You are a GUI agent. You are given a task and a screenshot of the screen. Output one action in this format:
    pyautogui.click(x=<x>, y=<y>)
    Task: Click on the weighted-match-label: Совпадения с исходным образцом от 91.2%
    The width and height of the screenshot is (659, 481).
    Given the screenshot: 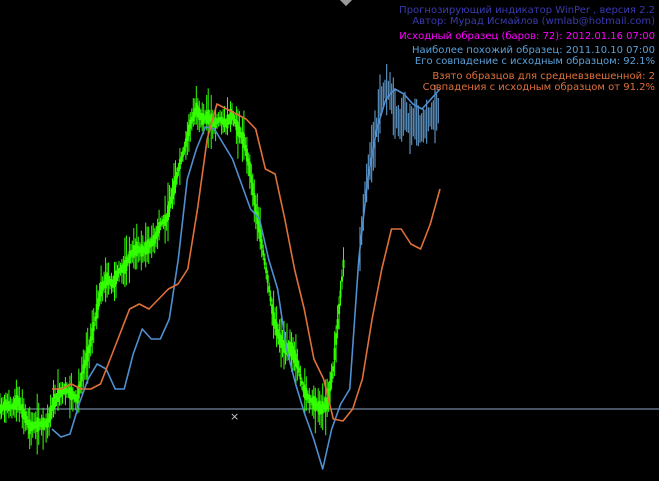 What is the action you would take?
    pyautogui.click(x=538, y=87)
    